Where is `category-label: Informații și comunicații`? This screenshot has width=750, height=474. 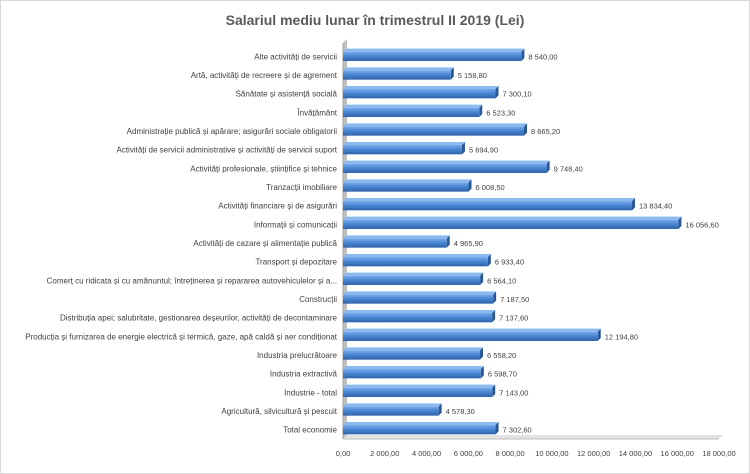
category-label: Informații și comunicații is located at coordinates (295, 224).